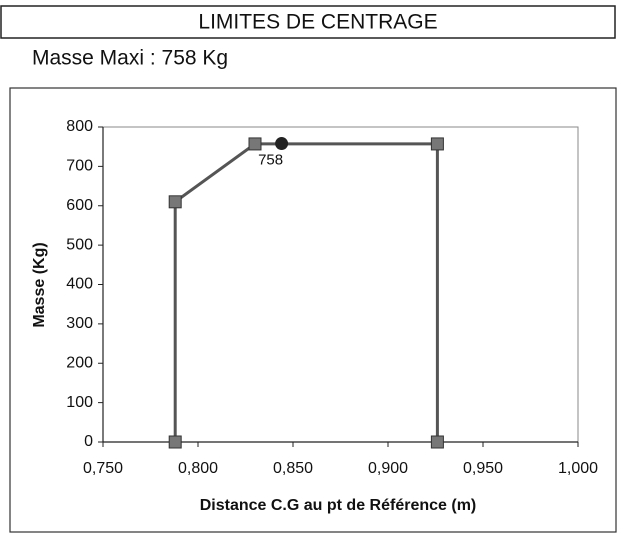 The height and width of the screenshot is (533, 617). I want to click on x-tick-label: 0,950, so click(483, 468).